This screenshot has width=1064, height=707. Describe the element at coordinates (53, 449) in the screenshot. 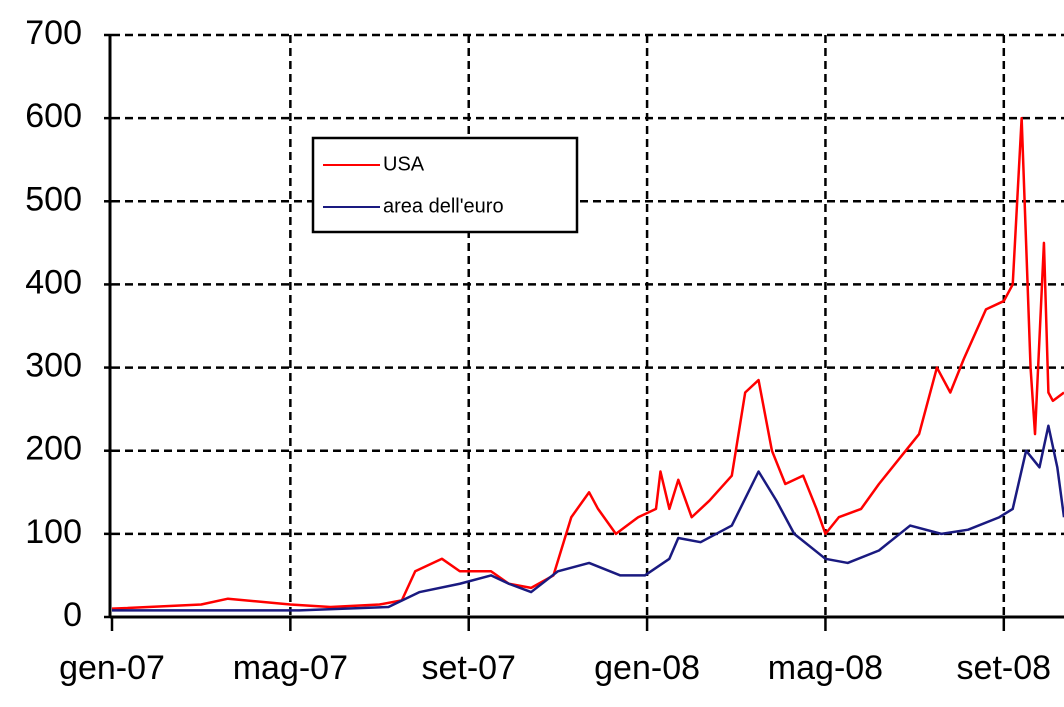

I see `y-tick-label: 200` at that location.